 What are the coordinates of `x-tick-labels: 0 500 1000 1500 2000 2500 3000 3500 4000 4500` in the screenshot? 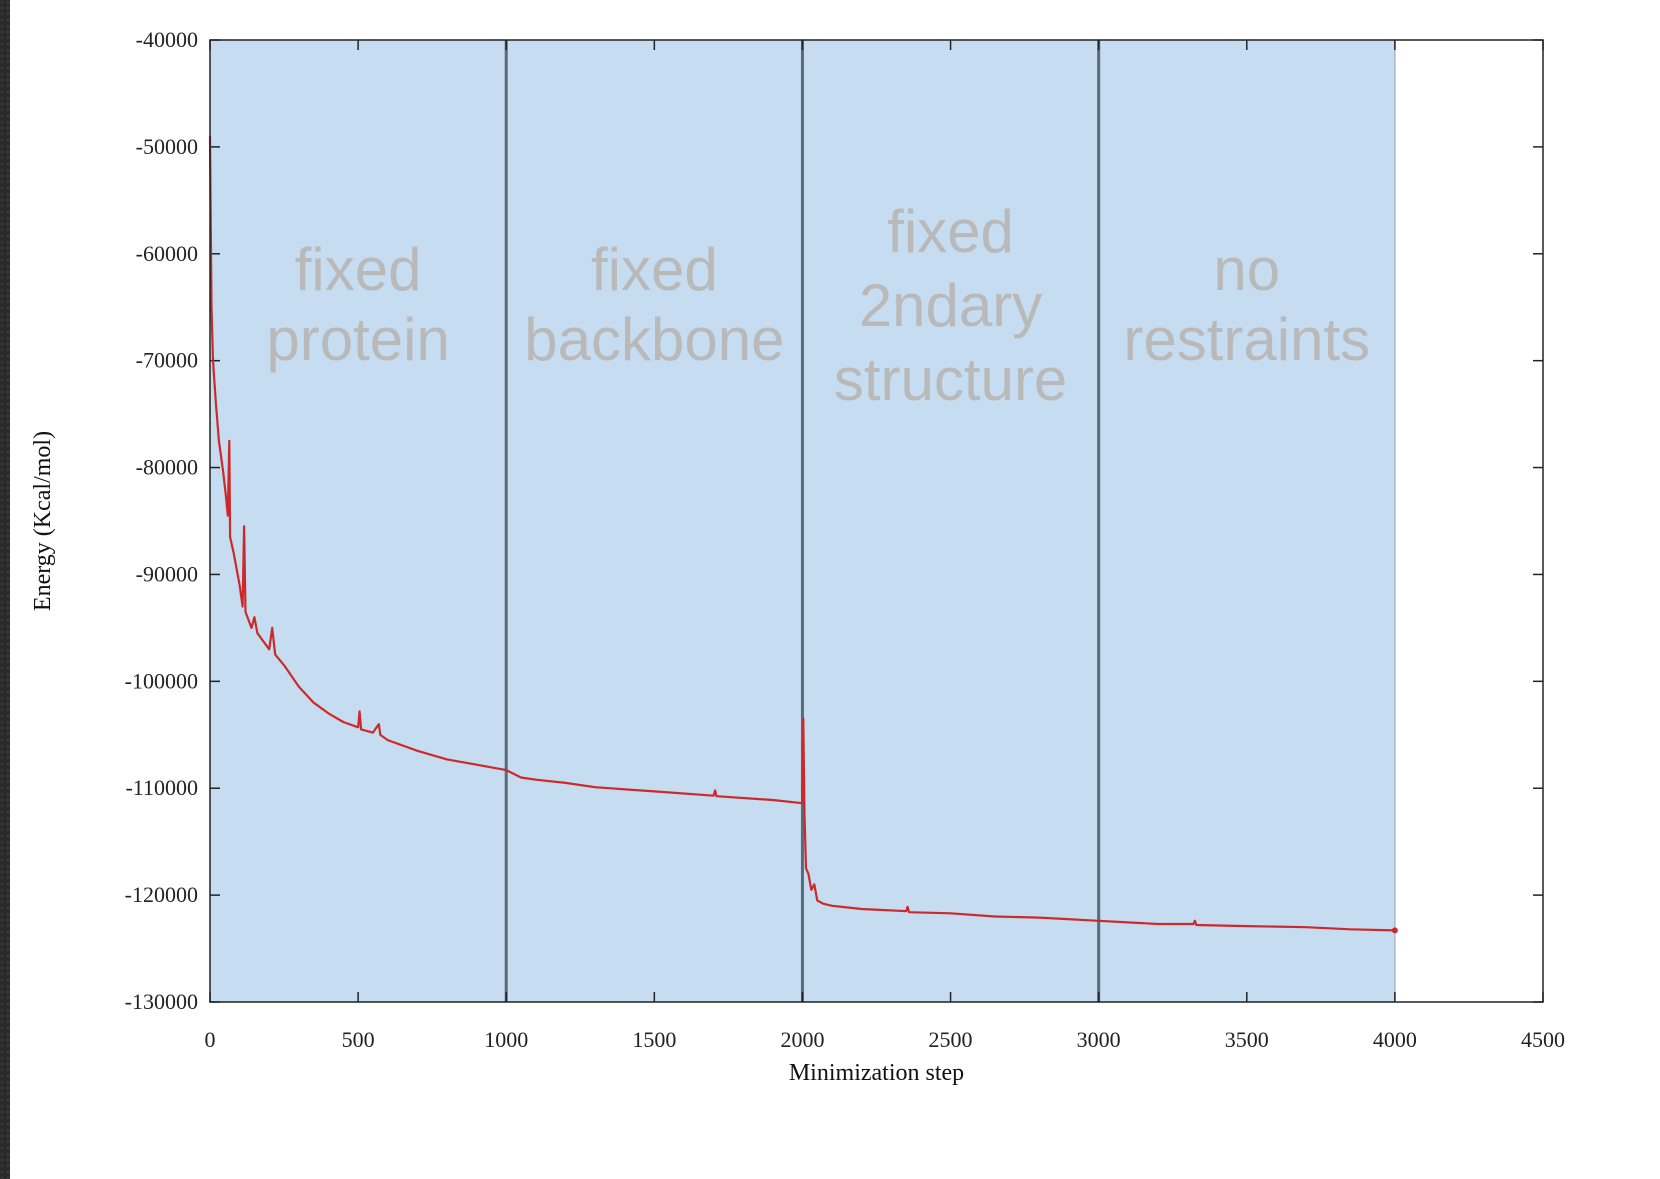 It's located at (885, 1039).